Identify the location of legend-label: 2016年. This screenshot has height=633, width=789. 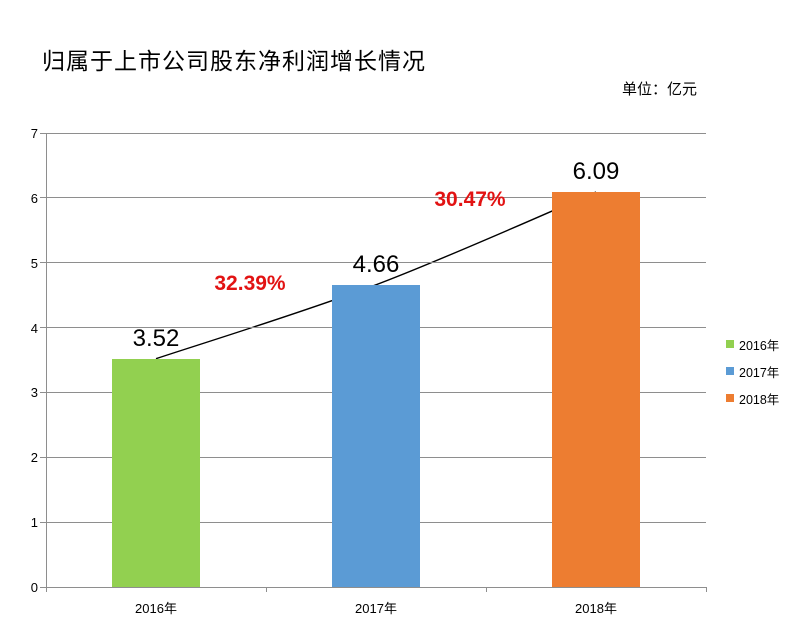
(759, 345).